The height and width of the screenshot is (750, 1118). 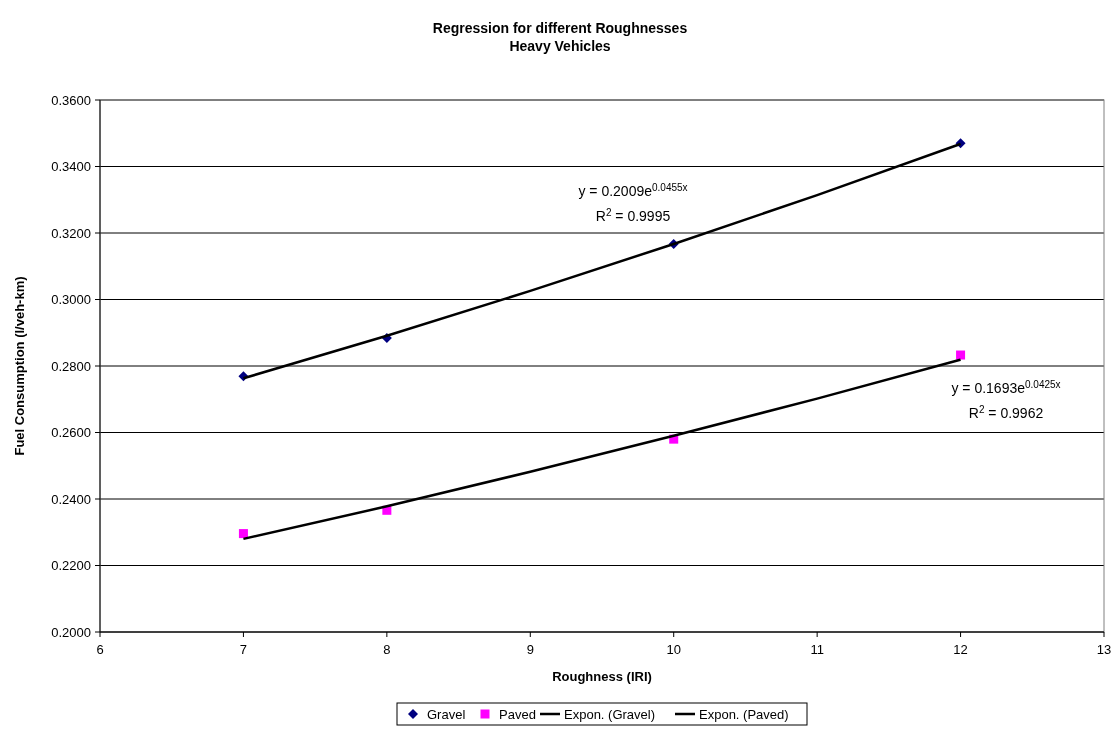 What do you see at coordinates (387, 649) in the screenshot?
I see `x-tick-label: 8` at bounding box center [387, 649].